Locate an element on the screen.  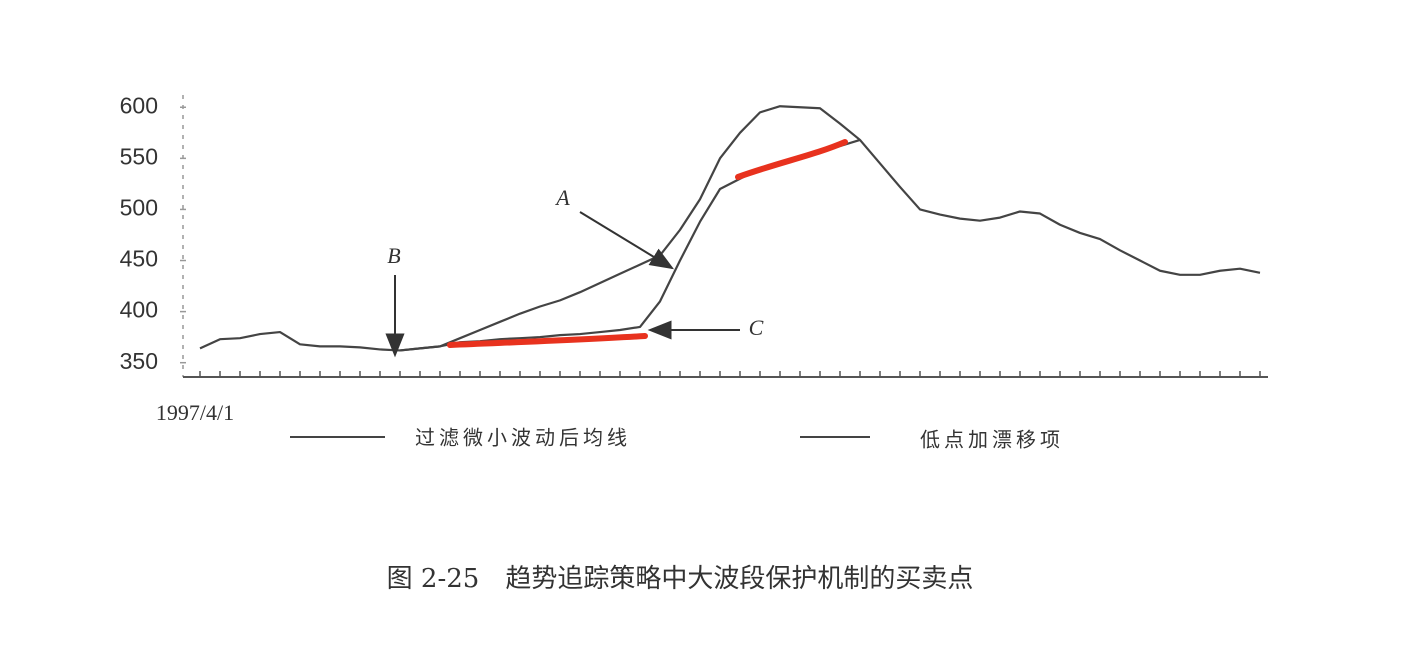
caption: 图 2-25 趋势追踪策略中大波段保护机制的买卖点 is located at coordinates (680, 579).